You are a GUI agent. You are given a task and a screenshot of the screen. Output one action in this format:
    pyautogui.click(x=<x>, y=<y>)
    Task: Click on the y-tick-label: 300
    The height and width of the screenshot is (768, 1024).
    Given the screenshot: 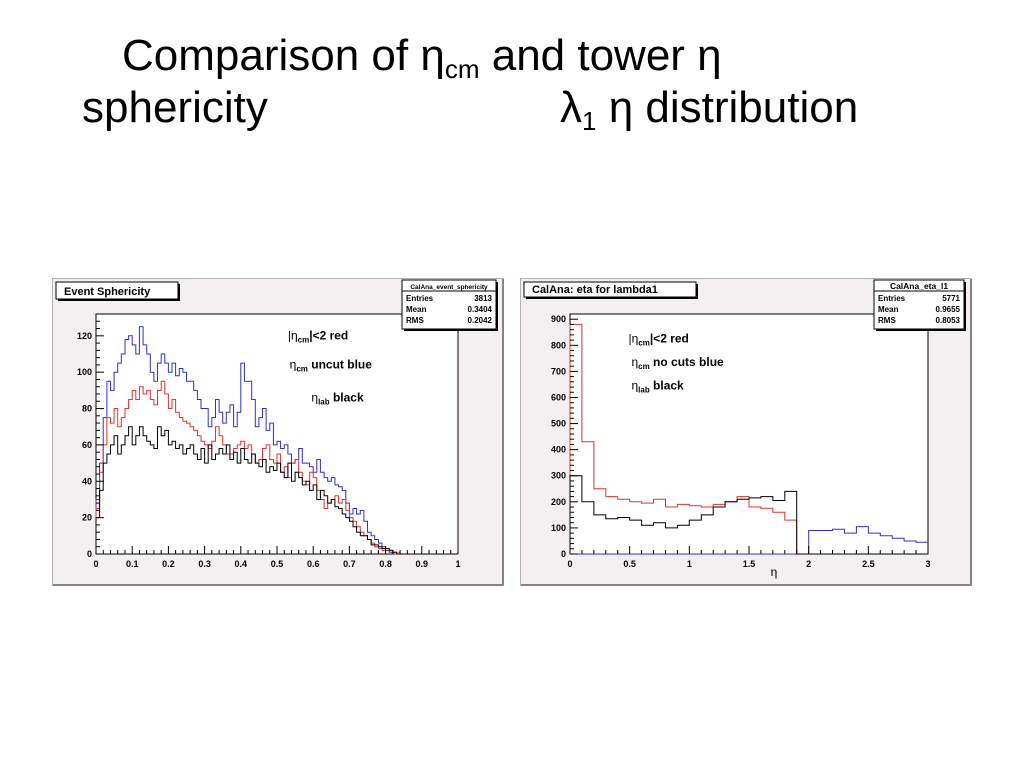 What is the action you would take?
    pyautogui.click(x=558, y=476)
    